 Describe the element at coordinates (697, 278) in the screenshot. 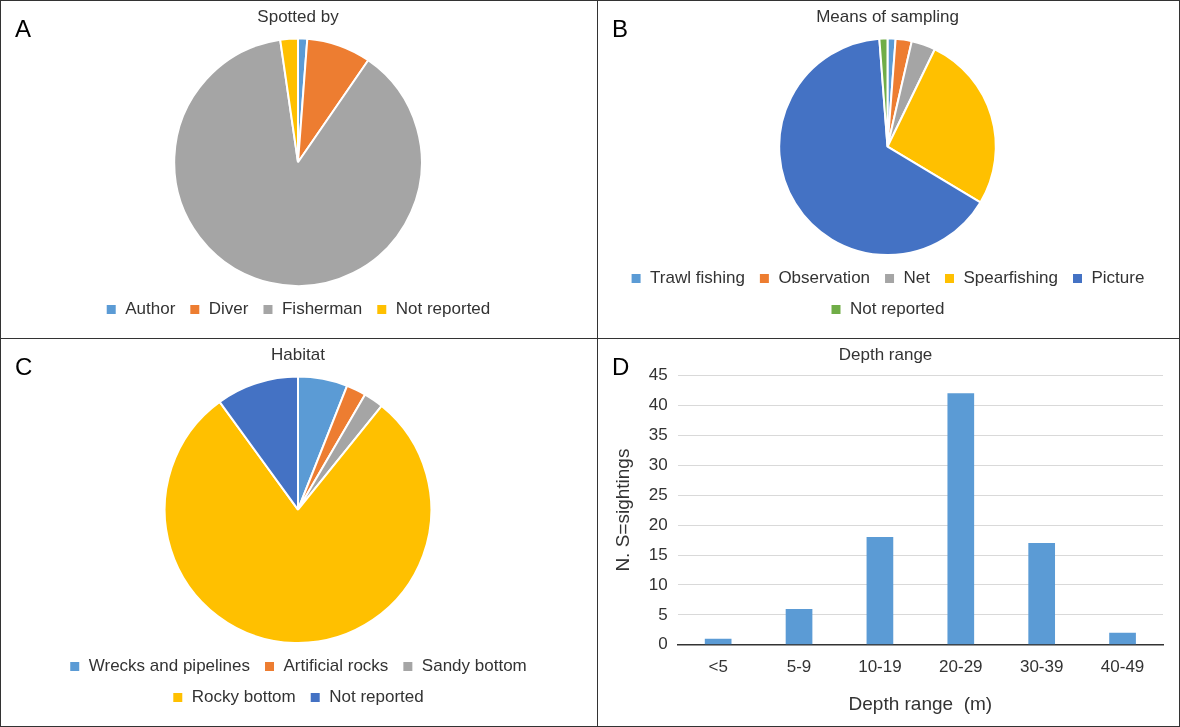

I see `legend-label: Trawl fishing` at that location.